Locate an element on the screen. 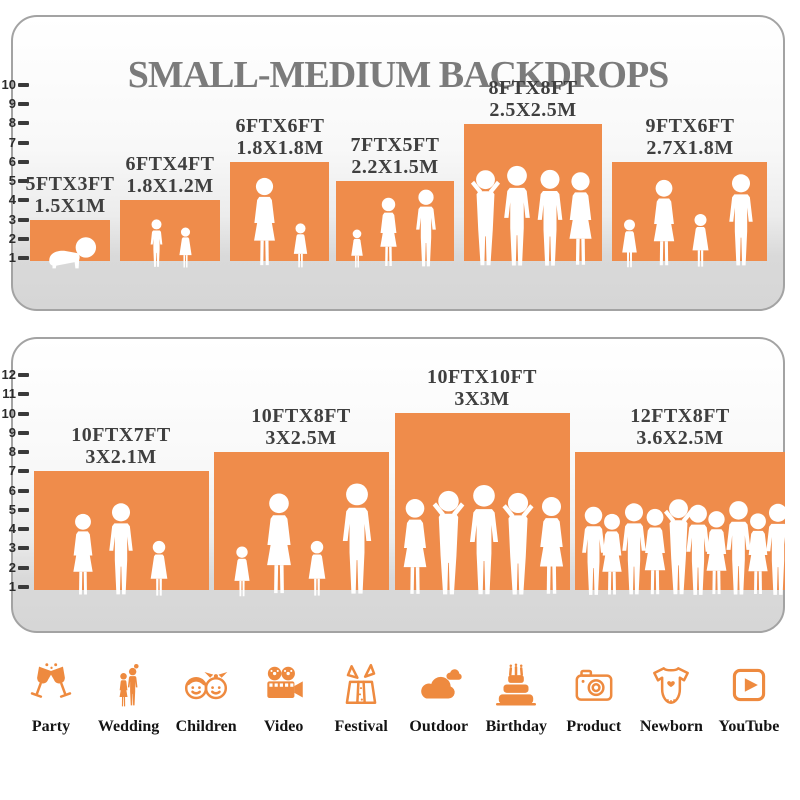 The width and height of the screenshot is (800, 800). bar-label: 12FTX8FT 3.6X2.5M is located at coordinates (680, 427).